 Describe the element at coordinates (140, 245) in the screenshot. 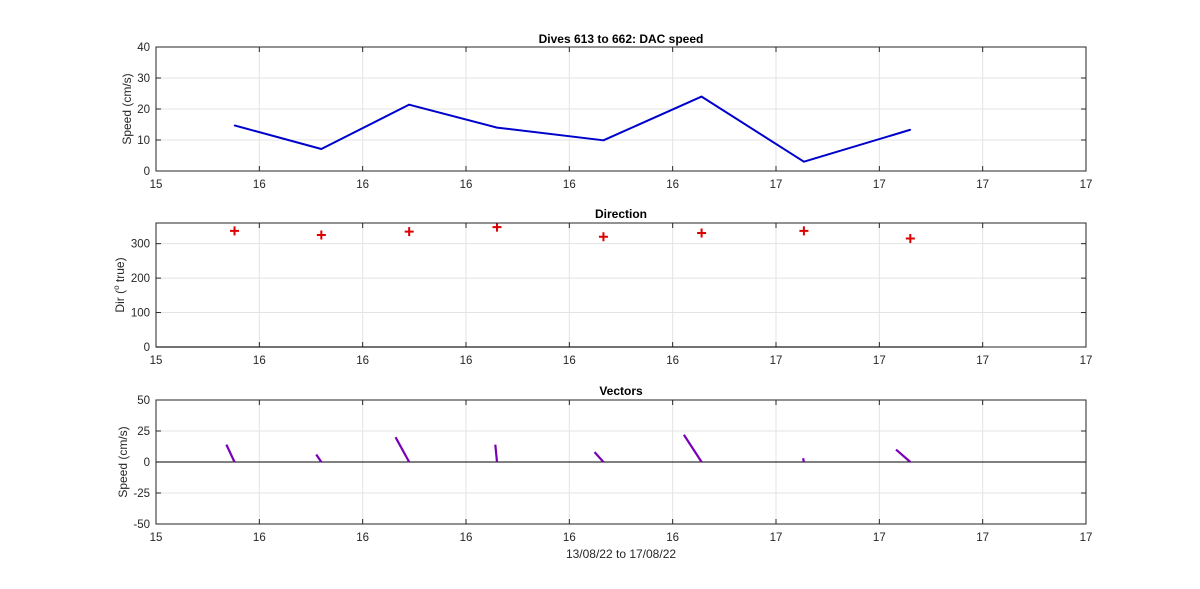

I see `y-tick-label: 300` at that location.